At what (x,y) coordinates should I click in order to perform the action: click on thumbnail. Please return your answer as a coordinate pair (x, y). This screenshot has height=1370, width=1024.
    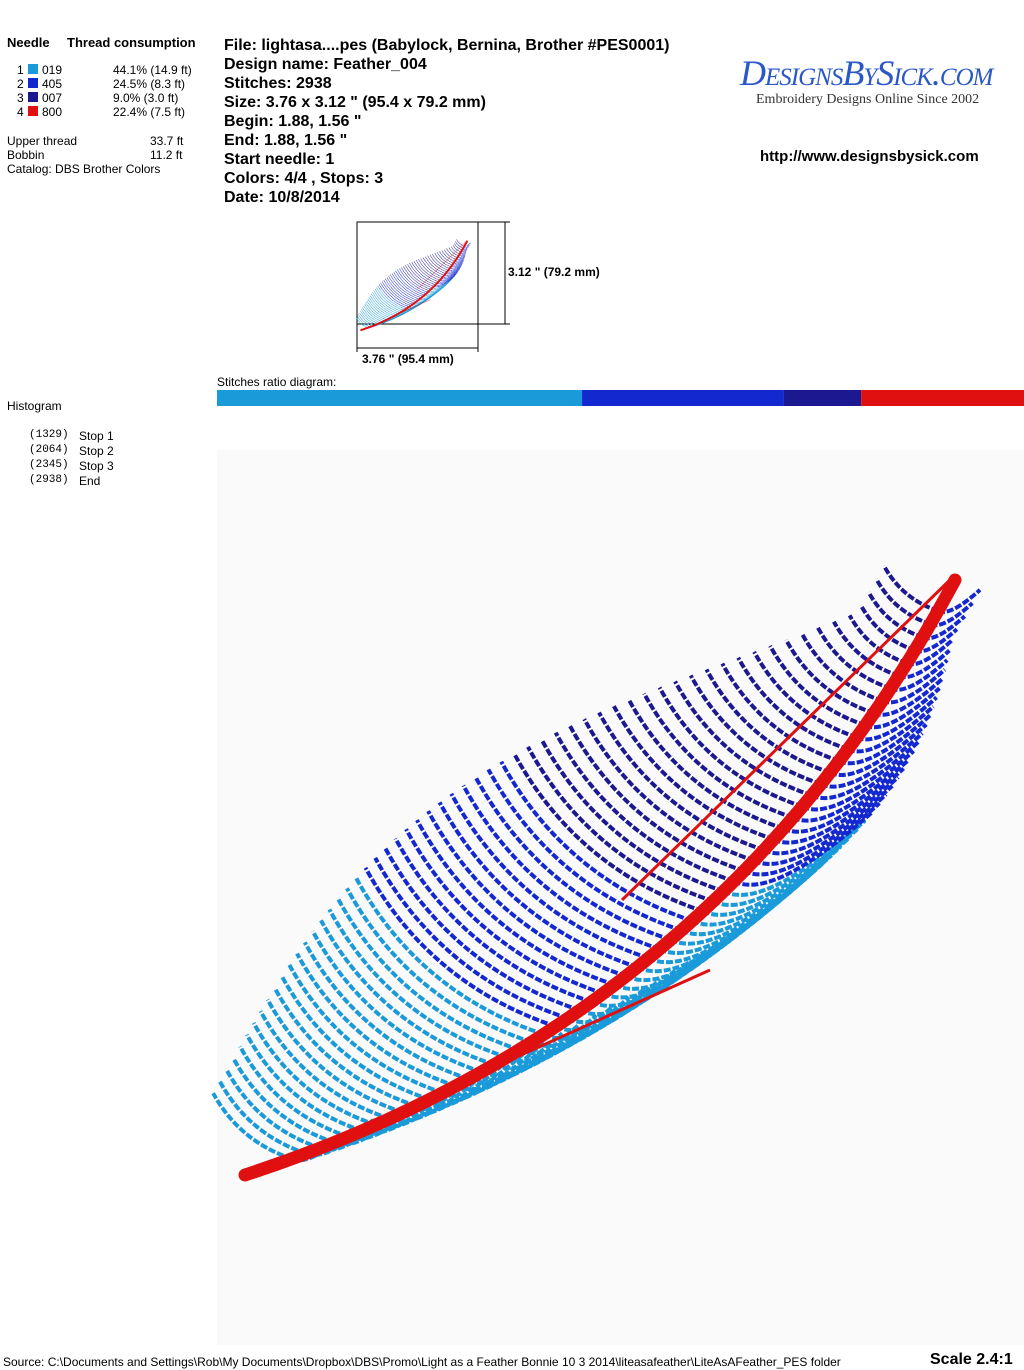
    Looking at the image, I should click on (432, 286).